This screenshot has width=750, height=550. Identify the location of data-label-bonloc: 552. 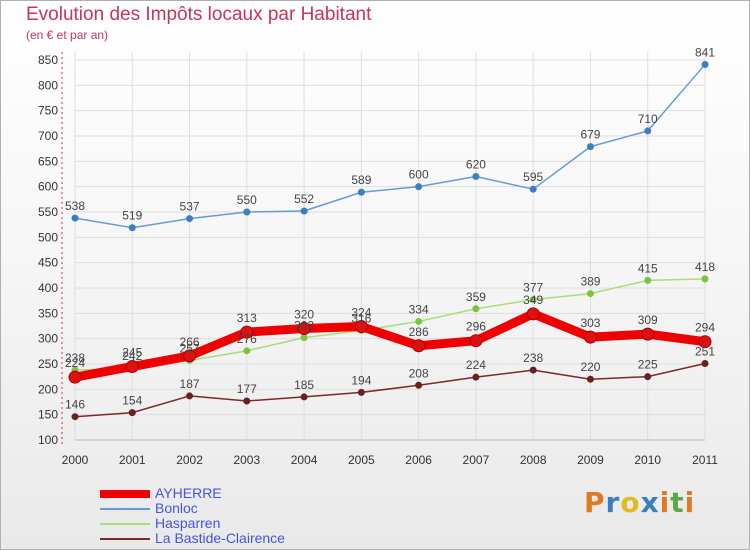
(304, 199).